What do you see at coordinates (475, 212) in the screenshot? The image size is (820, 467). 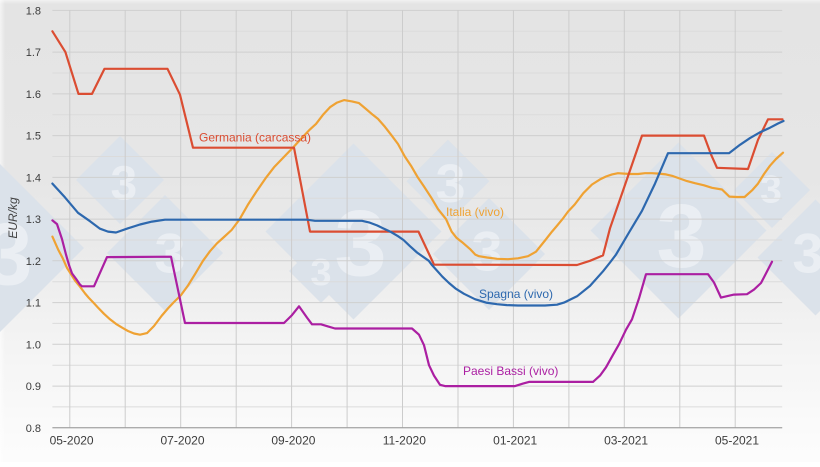 I see `svg-text: Italia (vivo)` at bounding box center [475, 212].